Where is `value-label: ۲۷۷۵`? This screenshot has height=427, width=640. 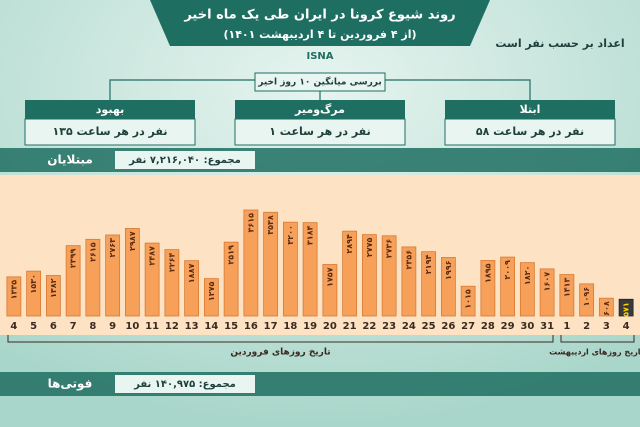
value-label: ۲۷۷۵ is located at coordinates (369, 248).